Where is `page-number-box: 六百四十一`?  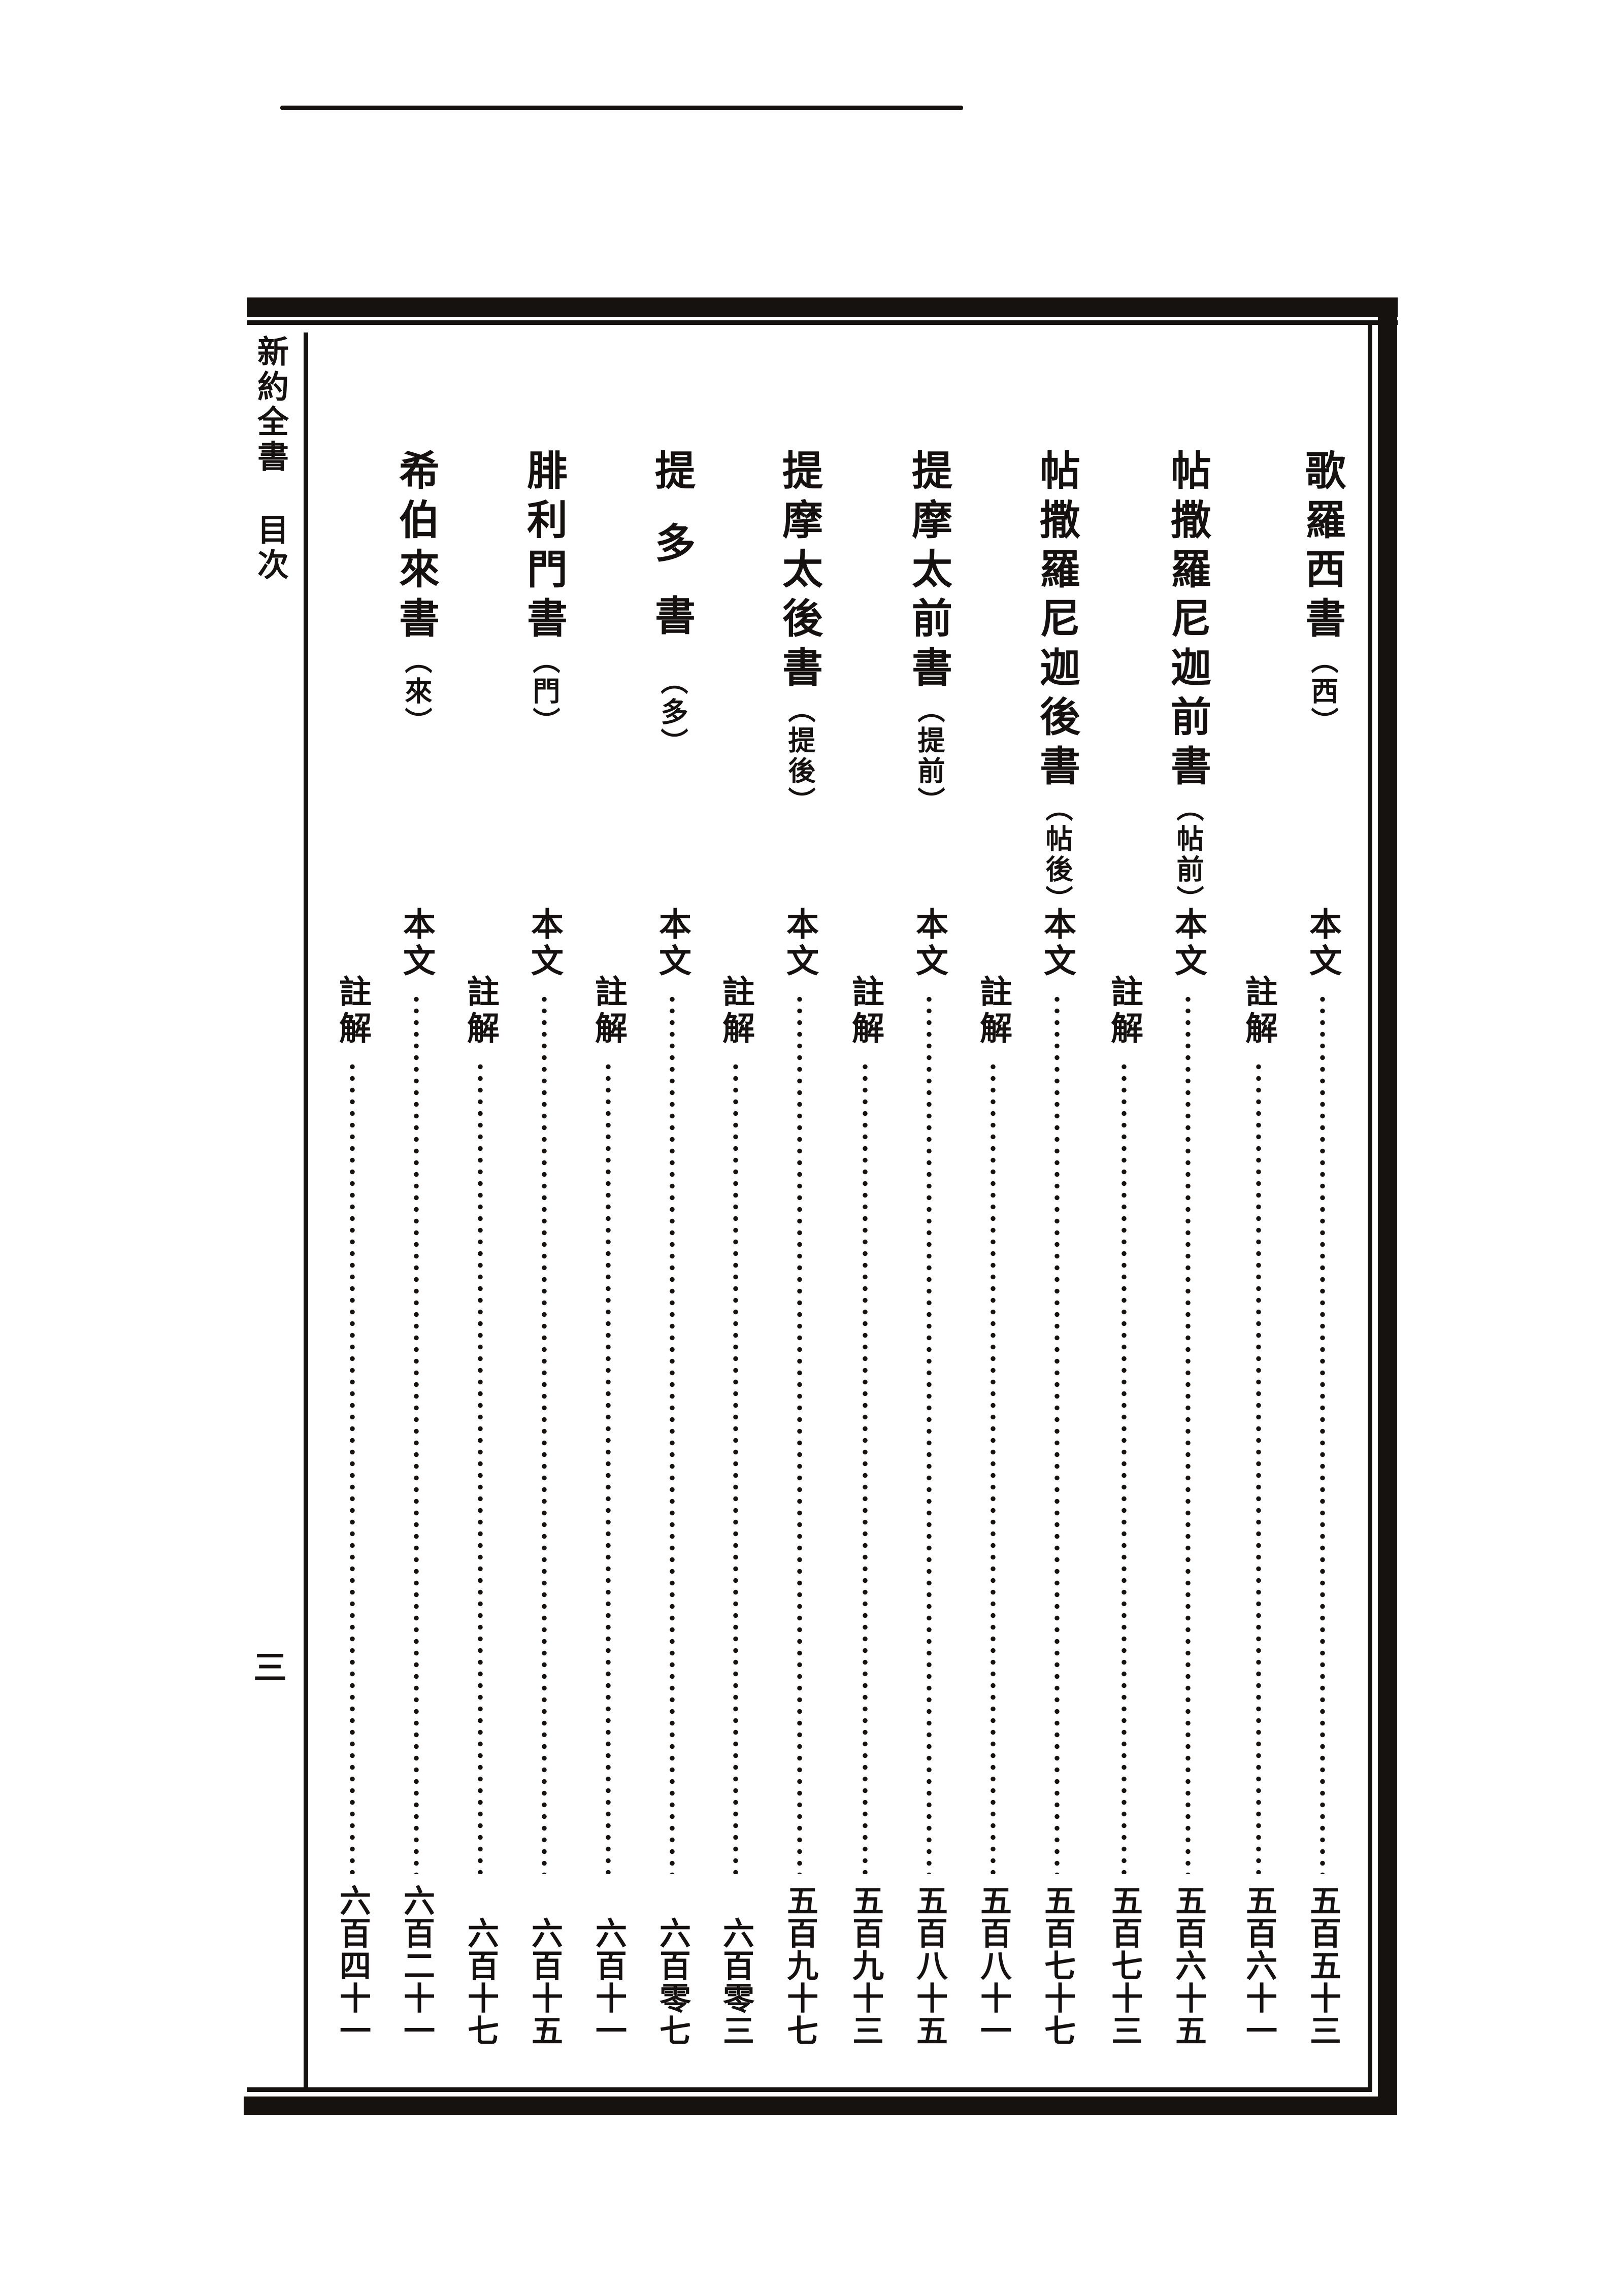
page-number-box: 六百四十一 is located at coordinates (352, 1965).